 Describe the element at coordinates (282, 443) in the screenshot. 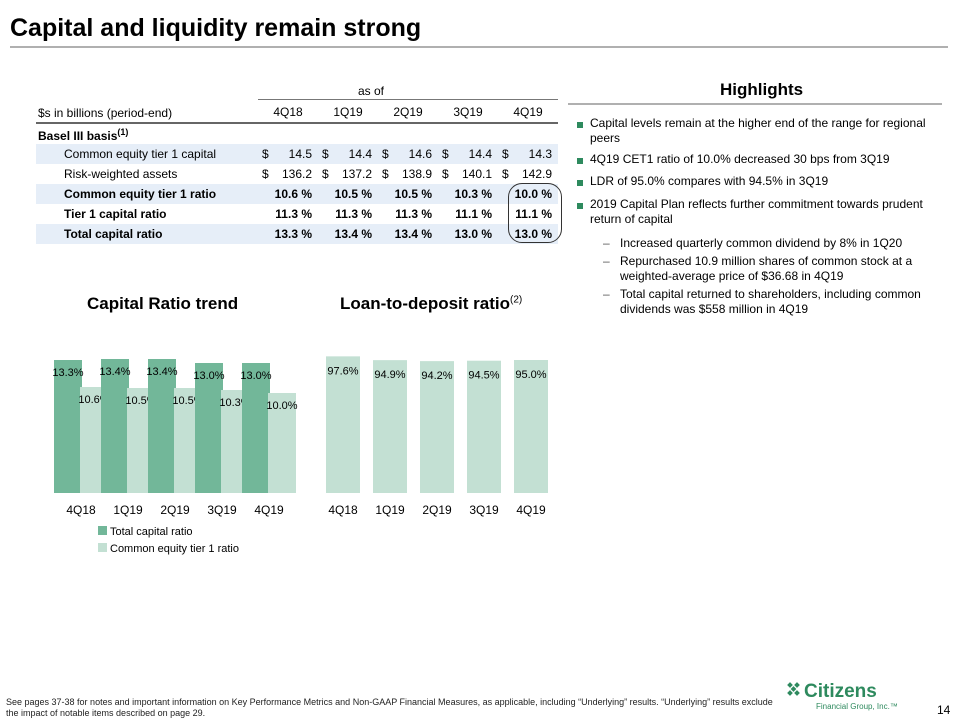

I see `cet1-bar` at that location.